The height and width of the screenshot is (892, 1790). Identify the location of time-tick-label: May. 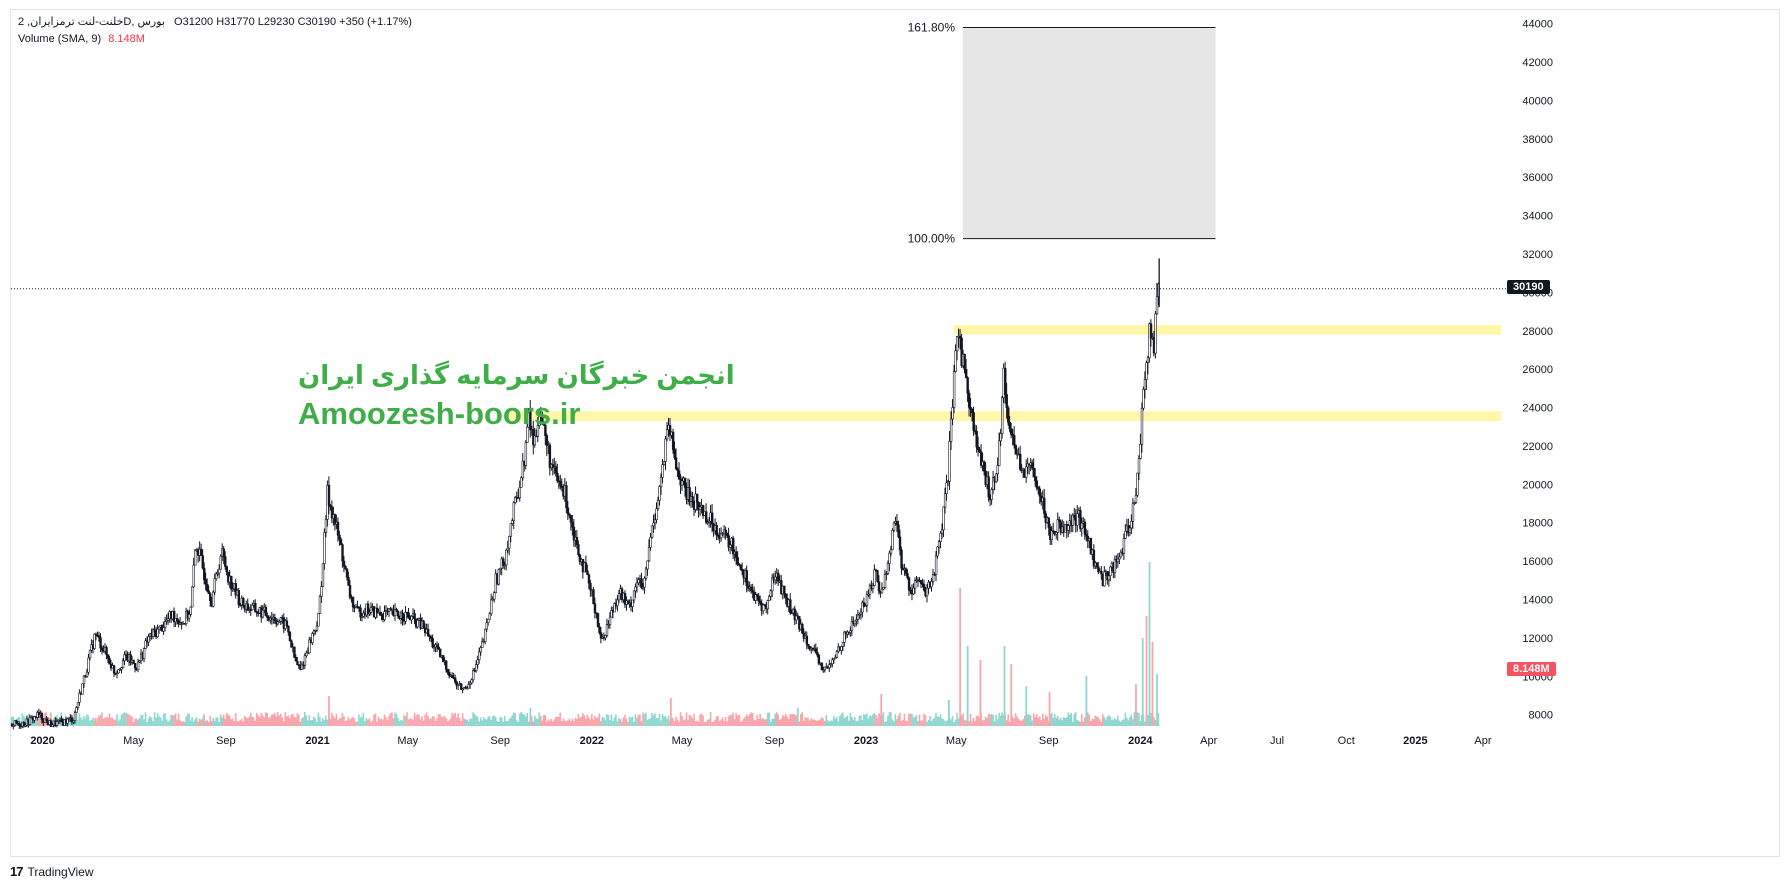
(133, 741).